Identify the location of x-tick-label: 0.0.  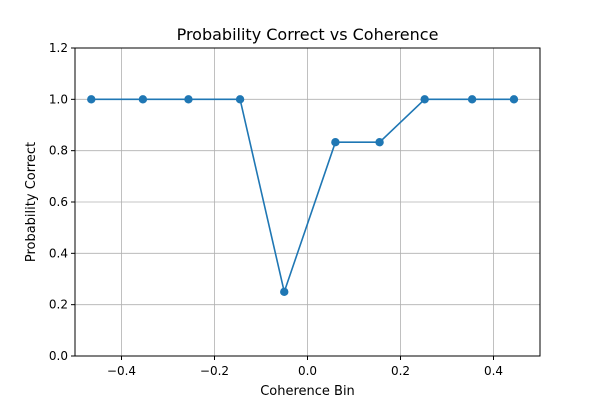
(307, 371).